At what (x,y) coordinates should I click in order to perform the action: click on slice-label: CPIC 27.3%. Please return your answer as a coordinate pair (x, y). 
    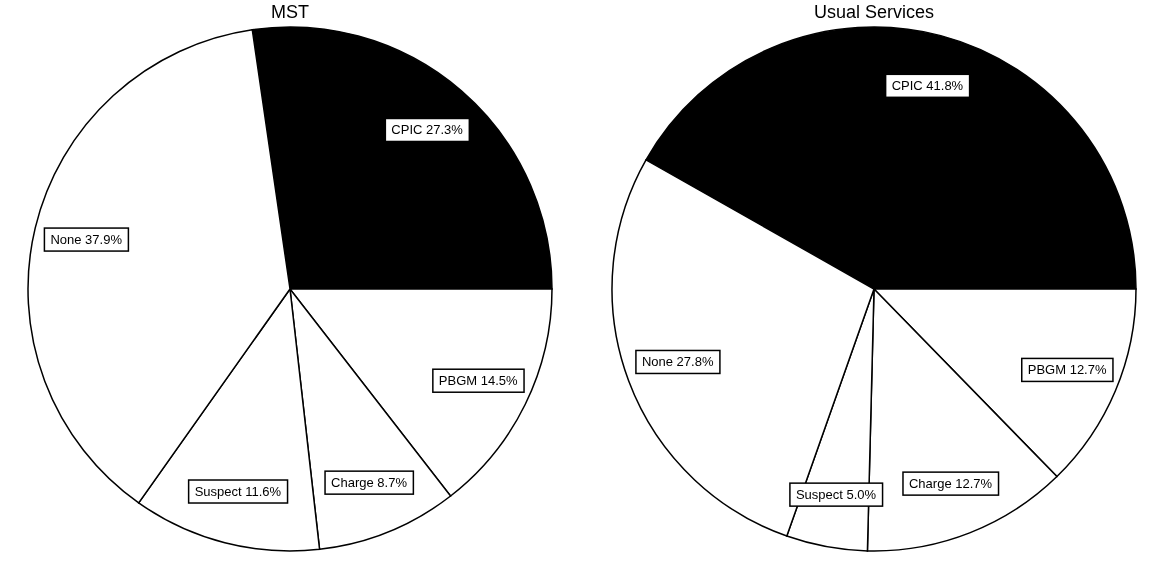
    Looking at the image, I should click on (427, 130).